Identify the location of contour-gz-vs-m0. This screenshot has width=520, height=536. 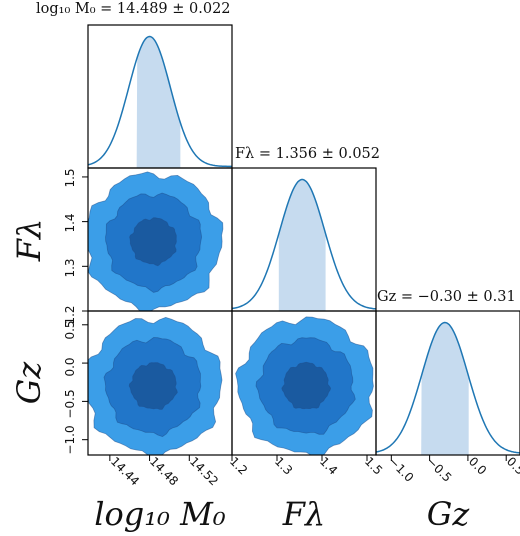
(155, 385).